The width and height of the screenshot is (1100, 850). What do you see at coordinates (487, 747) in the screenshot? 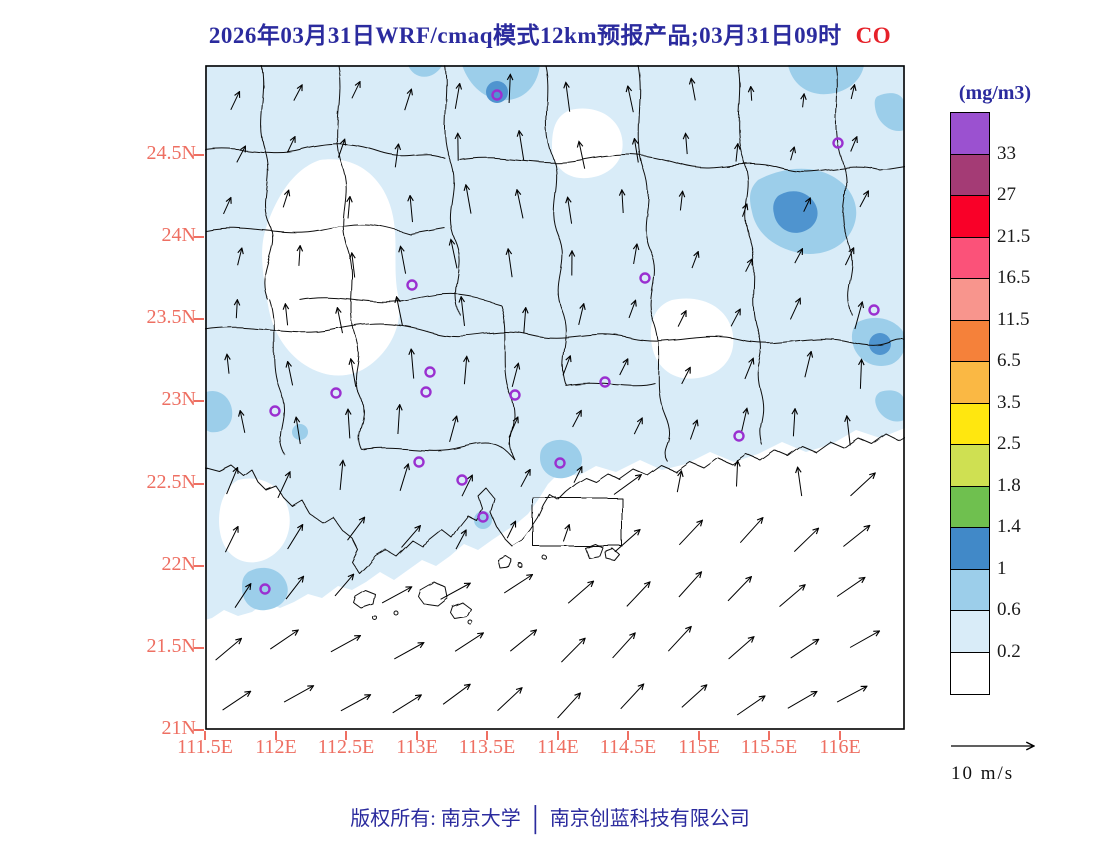
I see `lon-tick-label: 113.5E` at bounding box center [487, 747].